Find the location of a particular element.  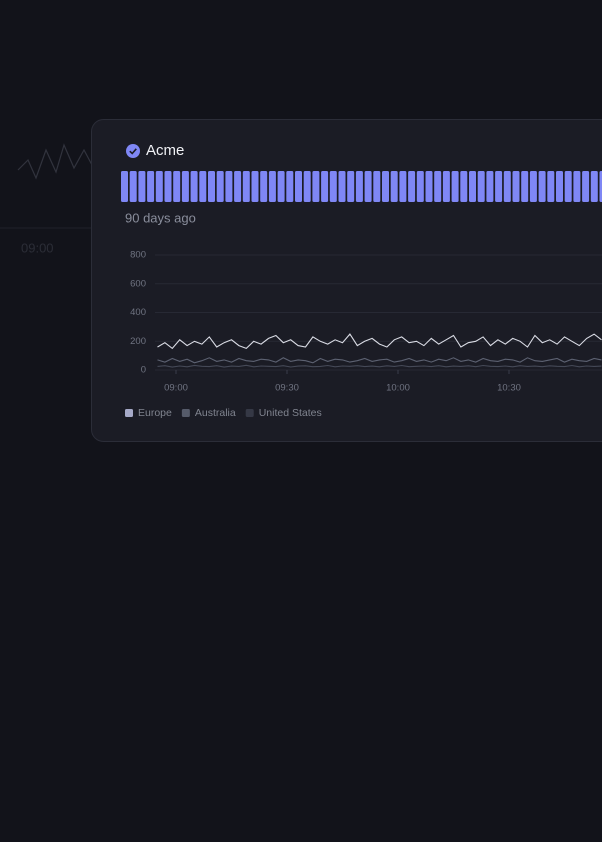

check-mark is located at coordinates (133, 151).